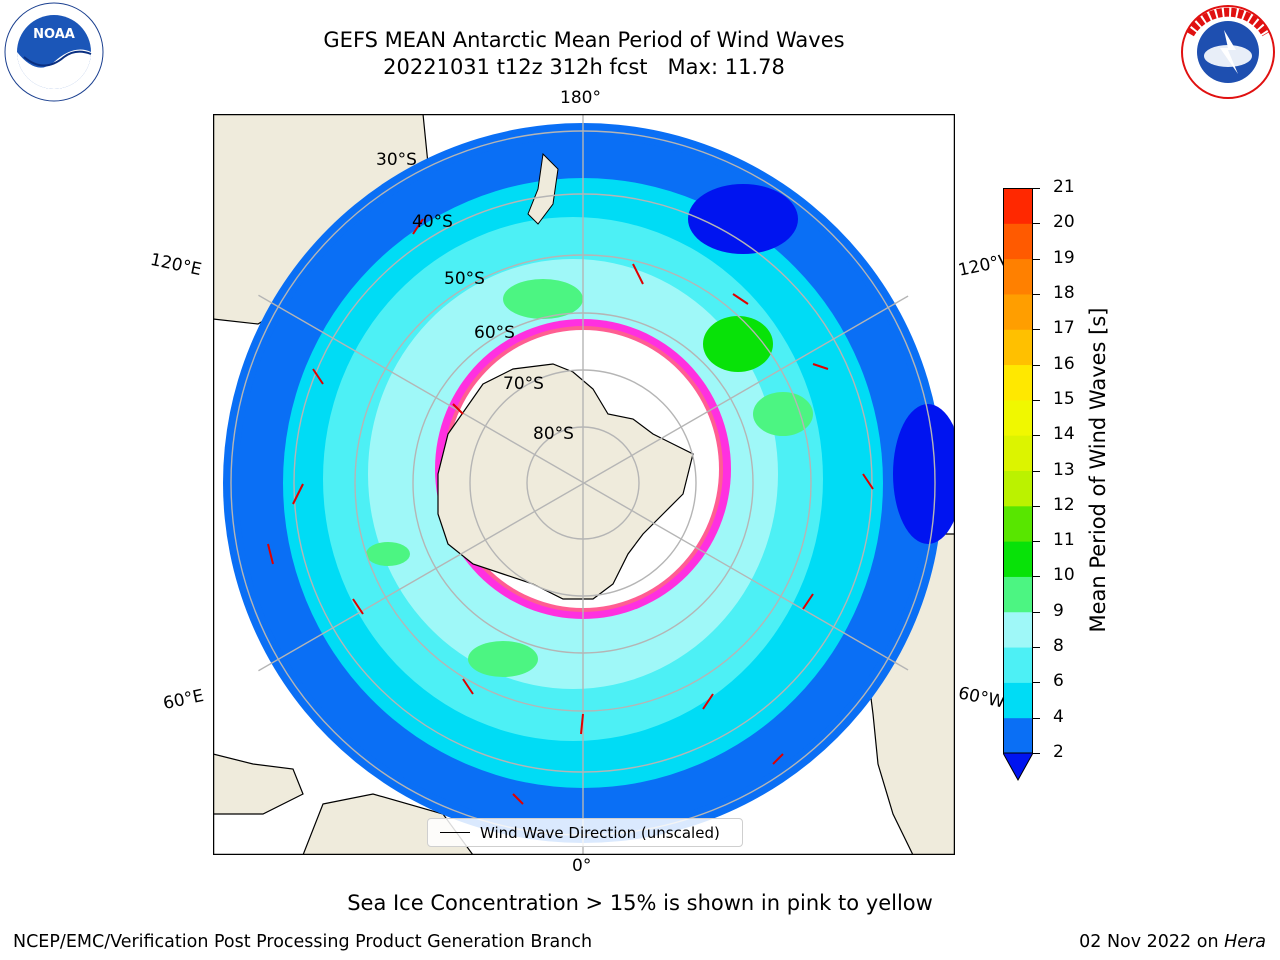 This screenshot has width=1280, height=960. I want to click on lon-label-180: 180°, so click(580, 98).